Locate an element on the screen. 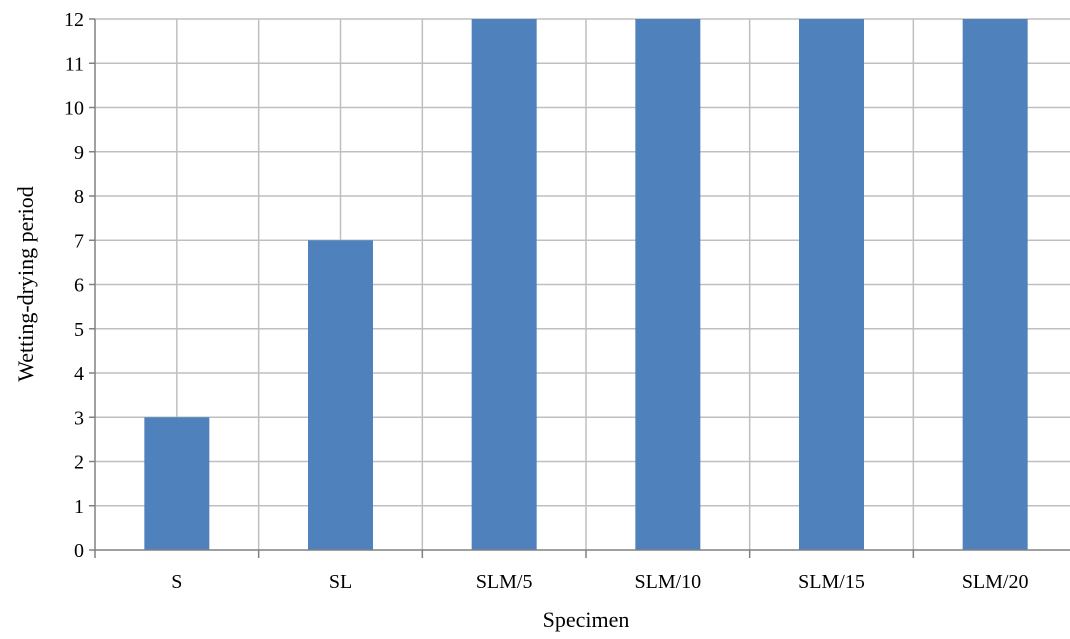 The height and width of the screenshot is (639, 1070). y-tick-label: 5 is located at coordinates (79, 330).